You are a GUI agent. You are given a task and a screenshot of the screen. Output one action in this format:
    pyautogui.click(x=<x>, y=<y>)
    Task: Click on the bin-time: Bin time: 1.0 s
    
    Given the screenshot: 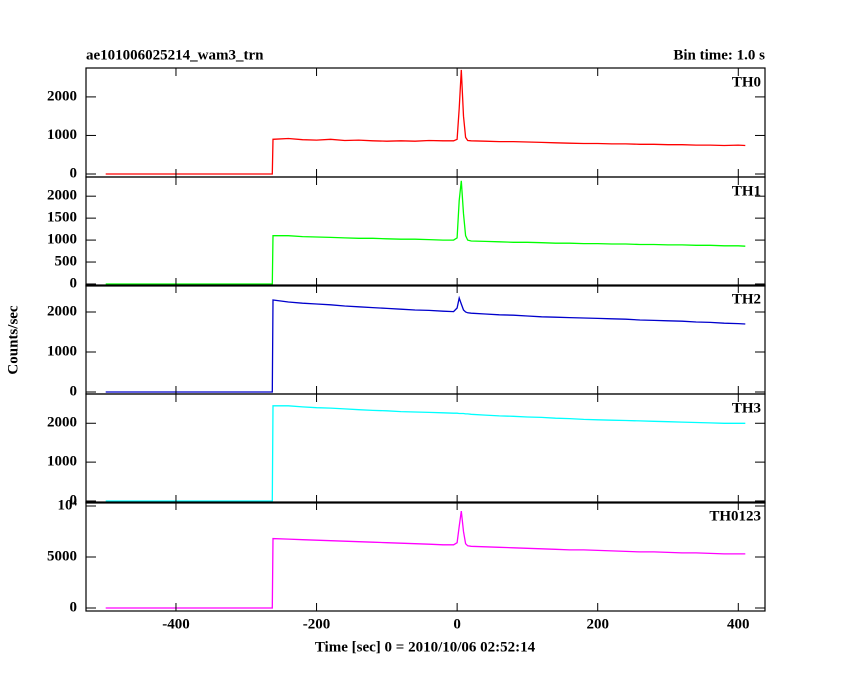 What is the action you would take?
    pyautogui.click(x=719, y=55)
    